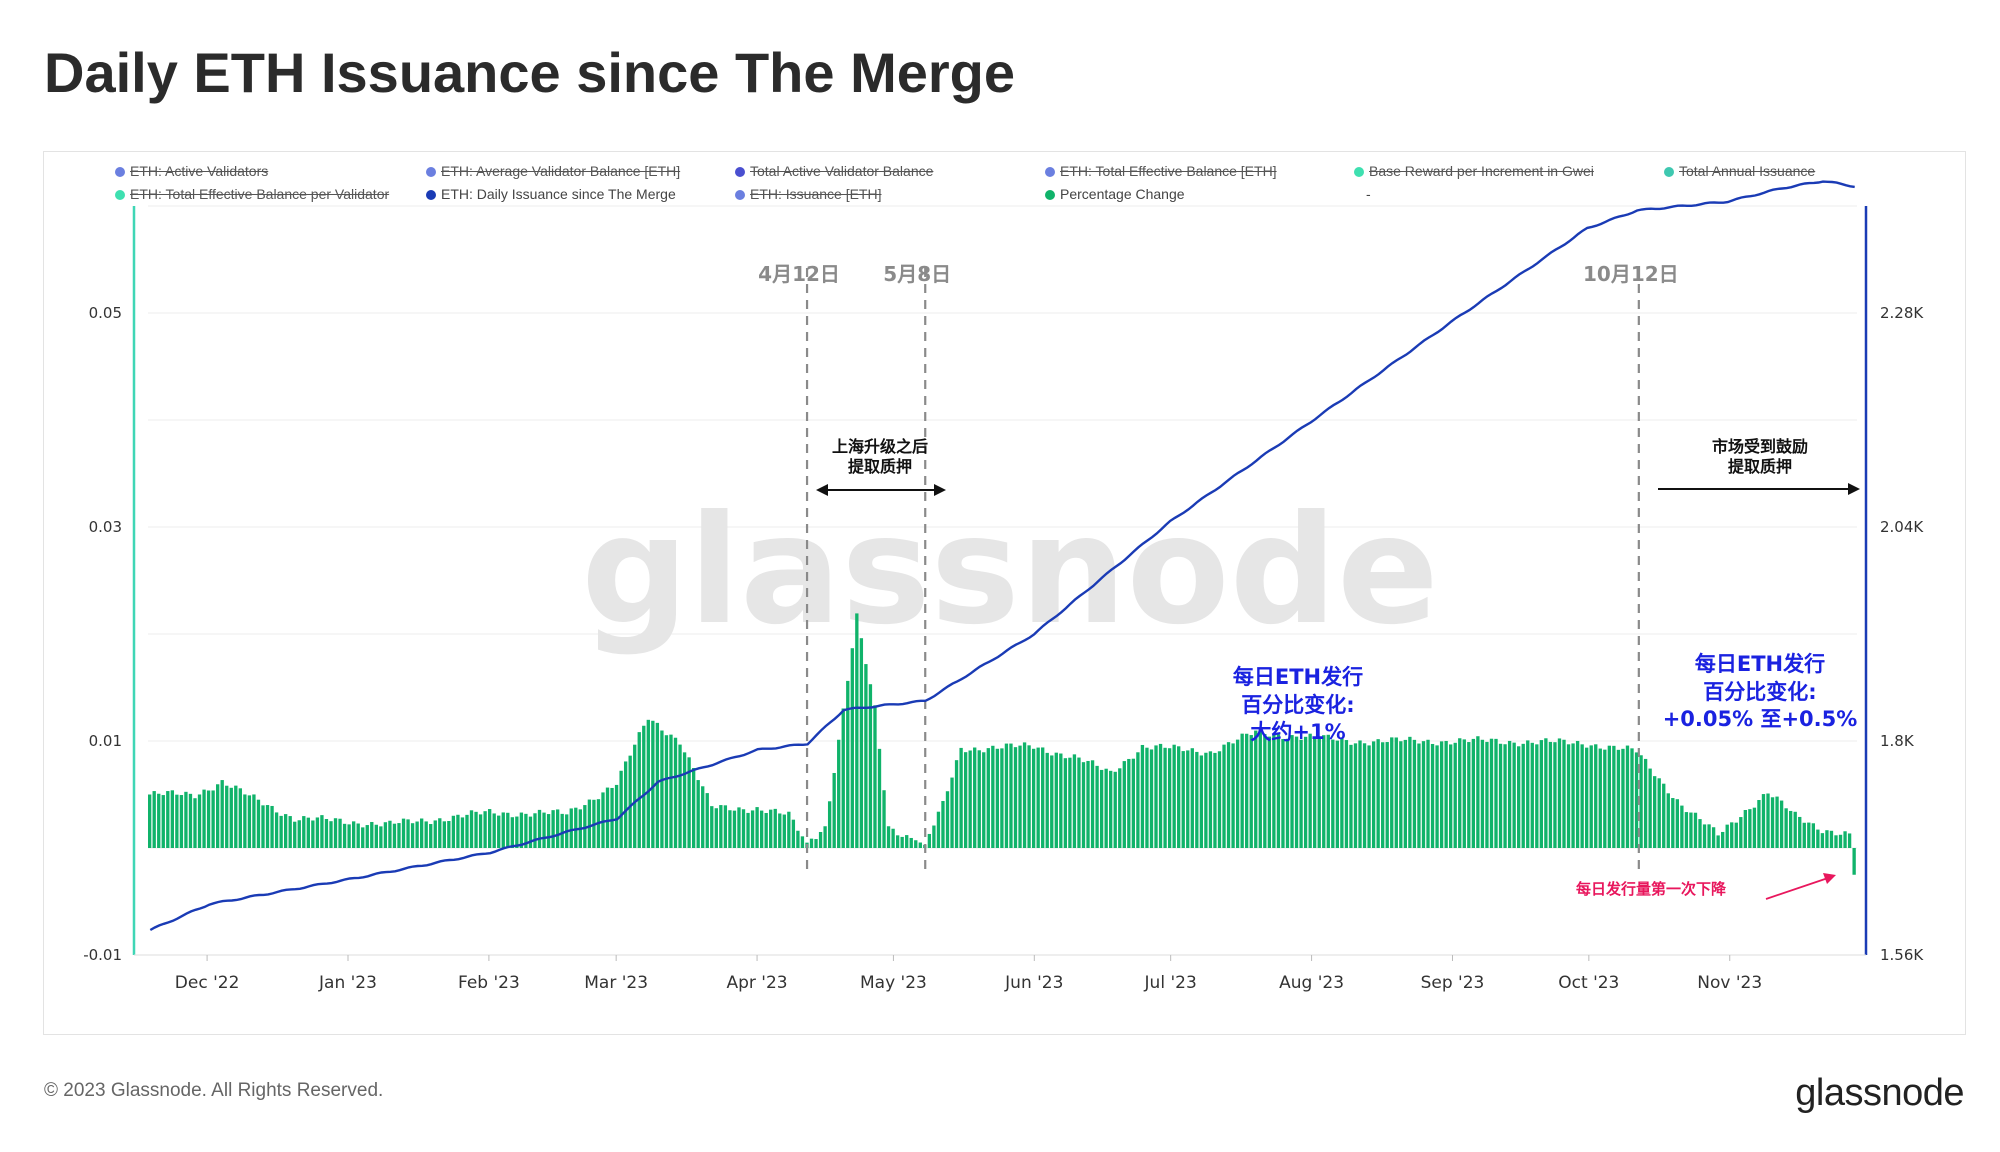 Image resolution: width=2000 pixels, height=1152 pixels. Describe the element at coordinates (1368, 194) in the screenshot. I see `legend-item-dash: -` at that location.